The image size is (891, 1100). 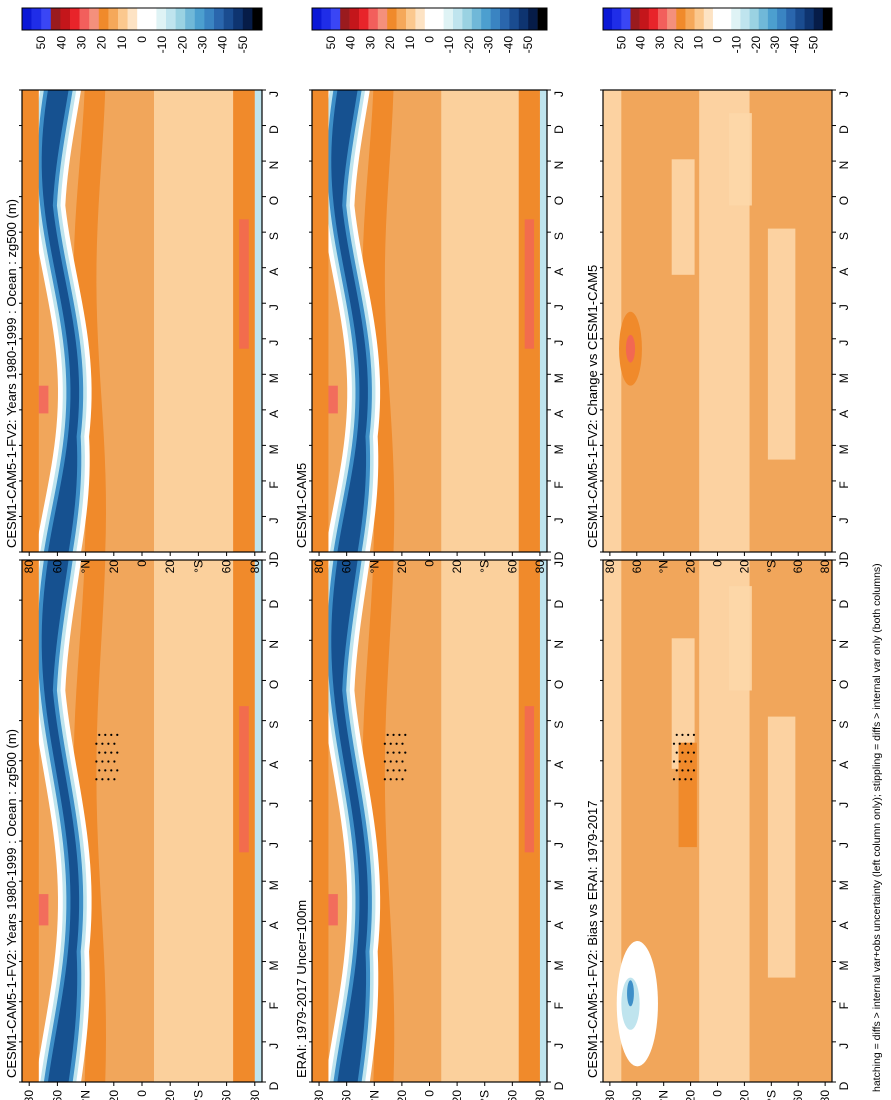 What do you see at coordinates (664, 1095) in the screenshot?
I see `lat-tick-label: °N` at bounding box center [664, 1095].